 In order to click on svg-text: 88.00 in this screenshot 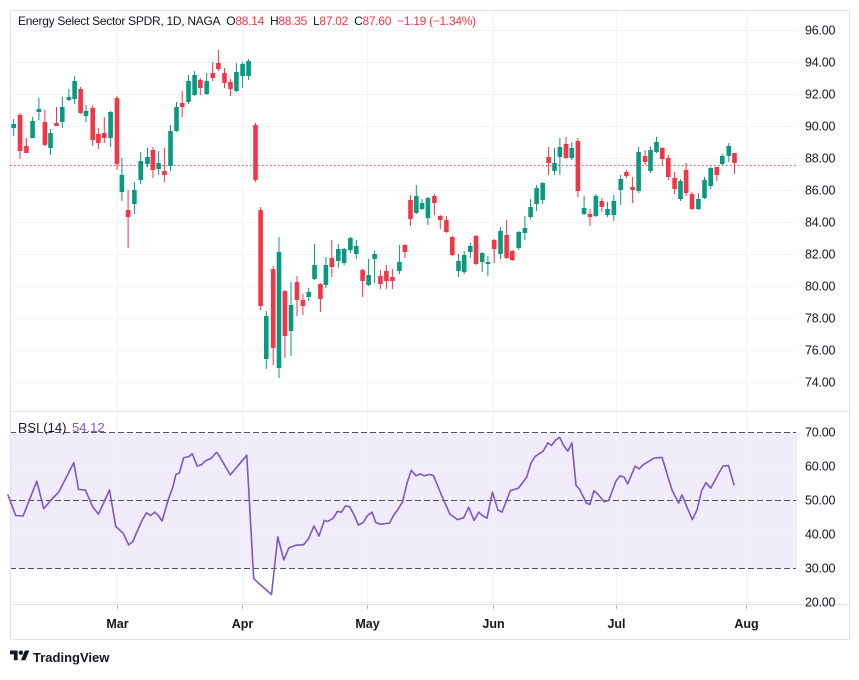, I will do `click(820, 158)`.